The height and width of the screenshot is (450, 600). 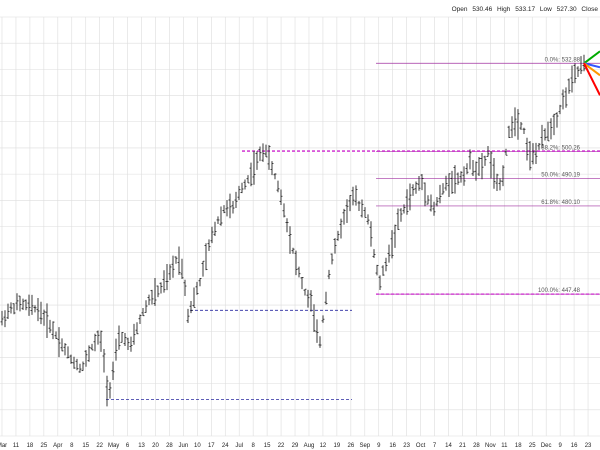 I want to click on x-tick-label: May, so click(x=113, y=446).